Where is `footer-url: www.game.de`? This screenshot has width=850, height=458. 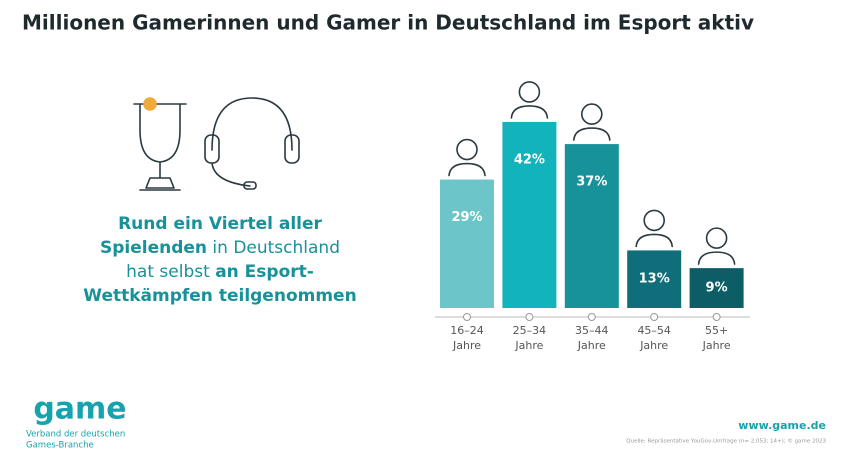 footer-url: www.game.de is located at coordinates (782, 425).